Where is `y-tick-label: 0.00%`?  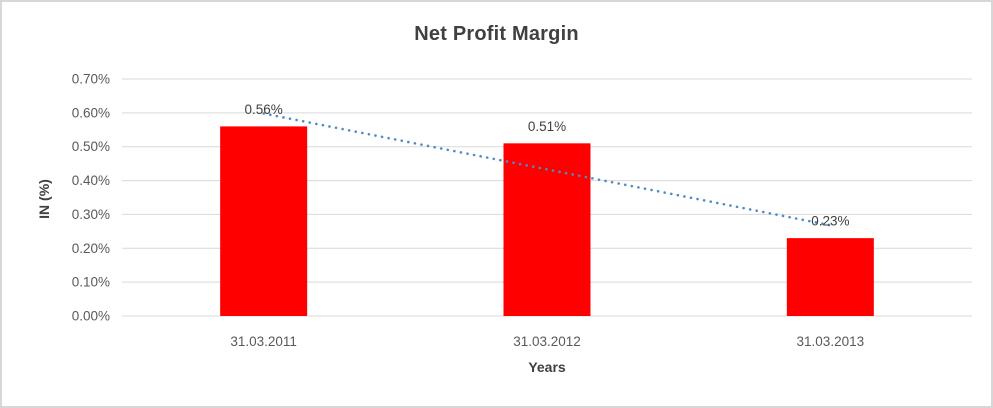 y-tick-label: 0.00% is located at coordinates (91, 316).